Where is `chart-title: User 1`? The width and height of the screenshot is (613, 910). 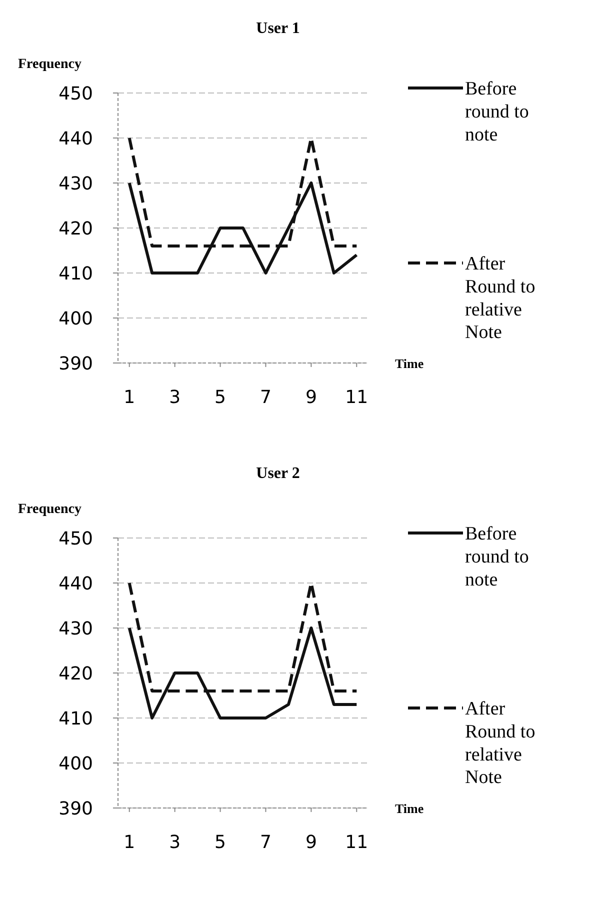 chart-title: User 1 is located at coordinates (278, 28).